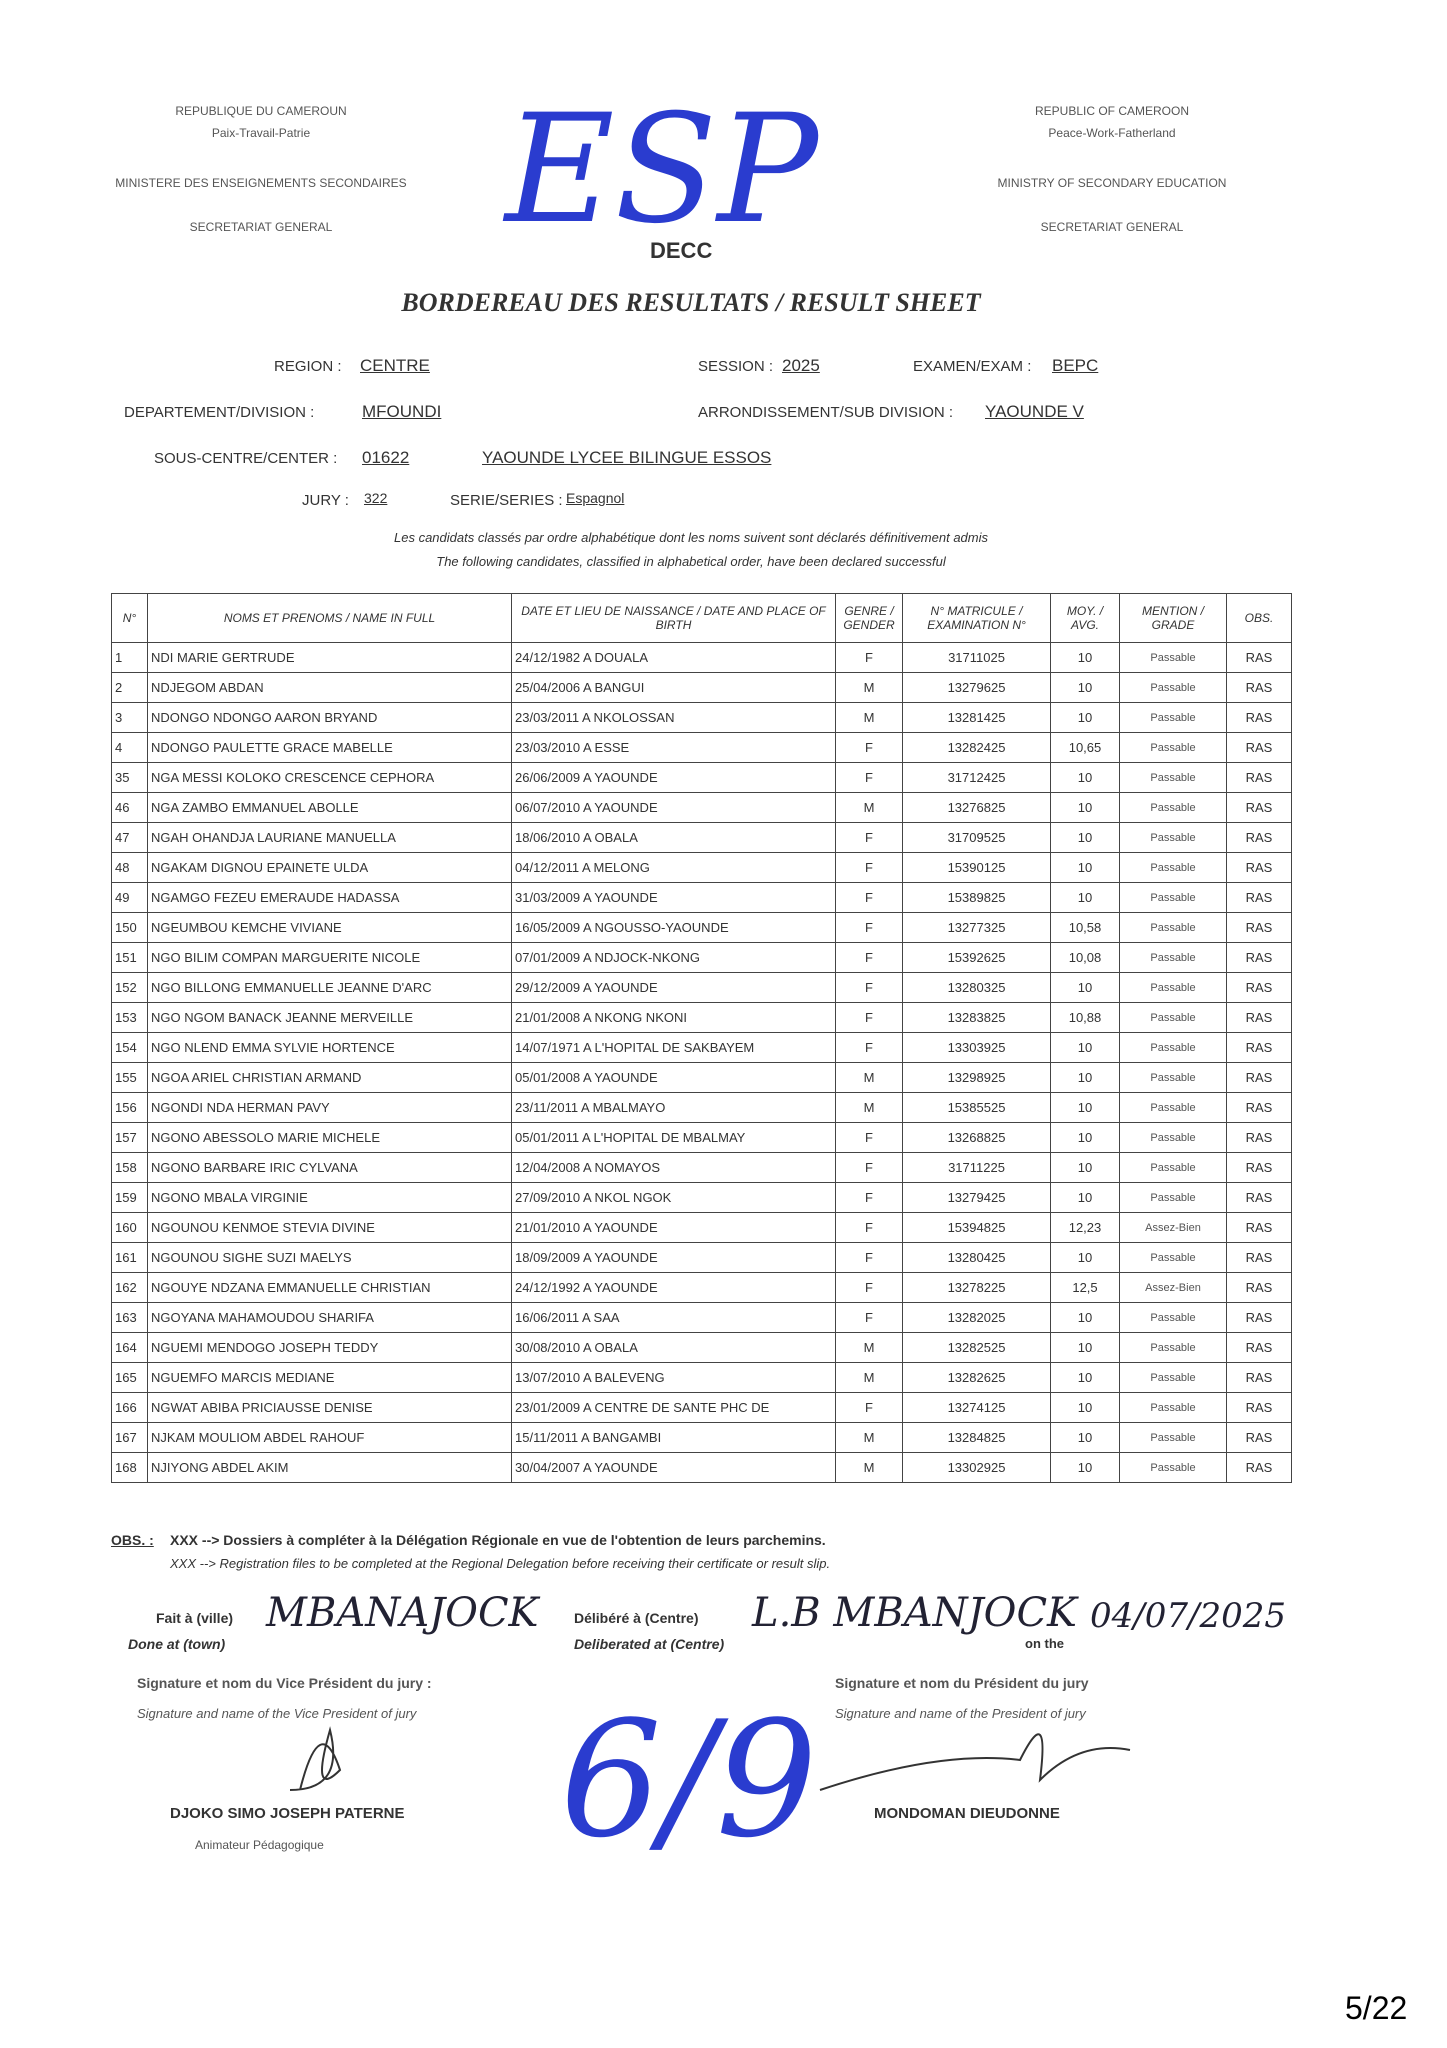 Image resolution: width=1447 pixels, height=2048 pixels. What do you see at coordinates (826, 412) in the screenshot?
I see `subdivision-label: ARRONDISSEMENT/SUB DIVISION :` at bounding box center [826, 412].